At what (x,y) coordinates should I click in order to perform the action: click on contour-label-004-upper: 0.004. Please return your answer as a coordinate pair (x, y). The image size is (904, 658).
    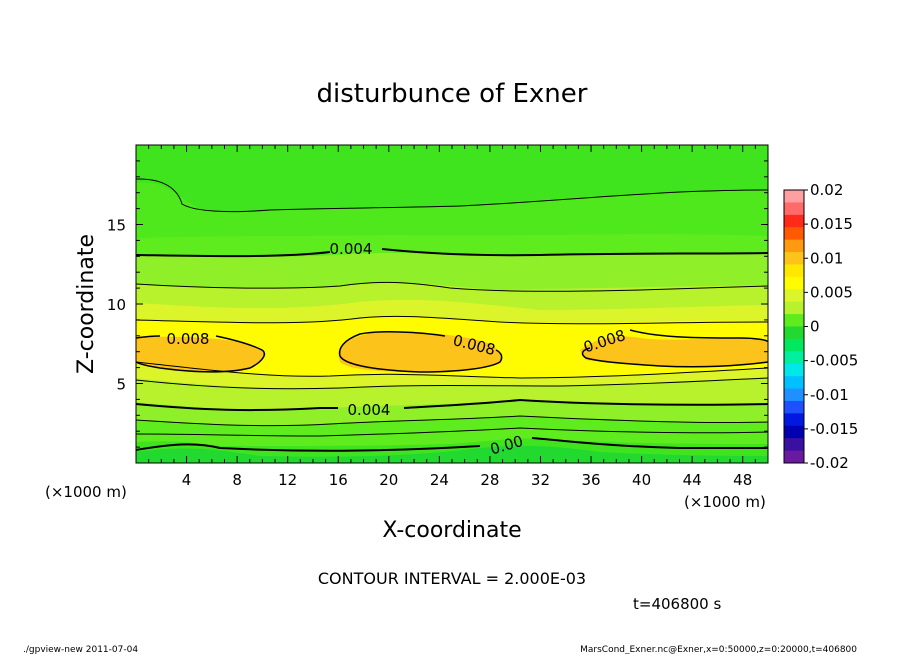
    Looking at the image, I should click on (351, 249).